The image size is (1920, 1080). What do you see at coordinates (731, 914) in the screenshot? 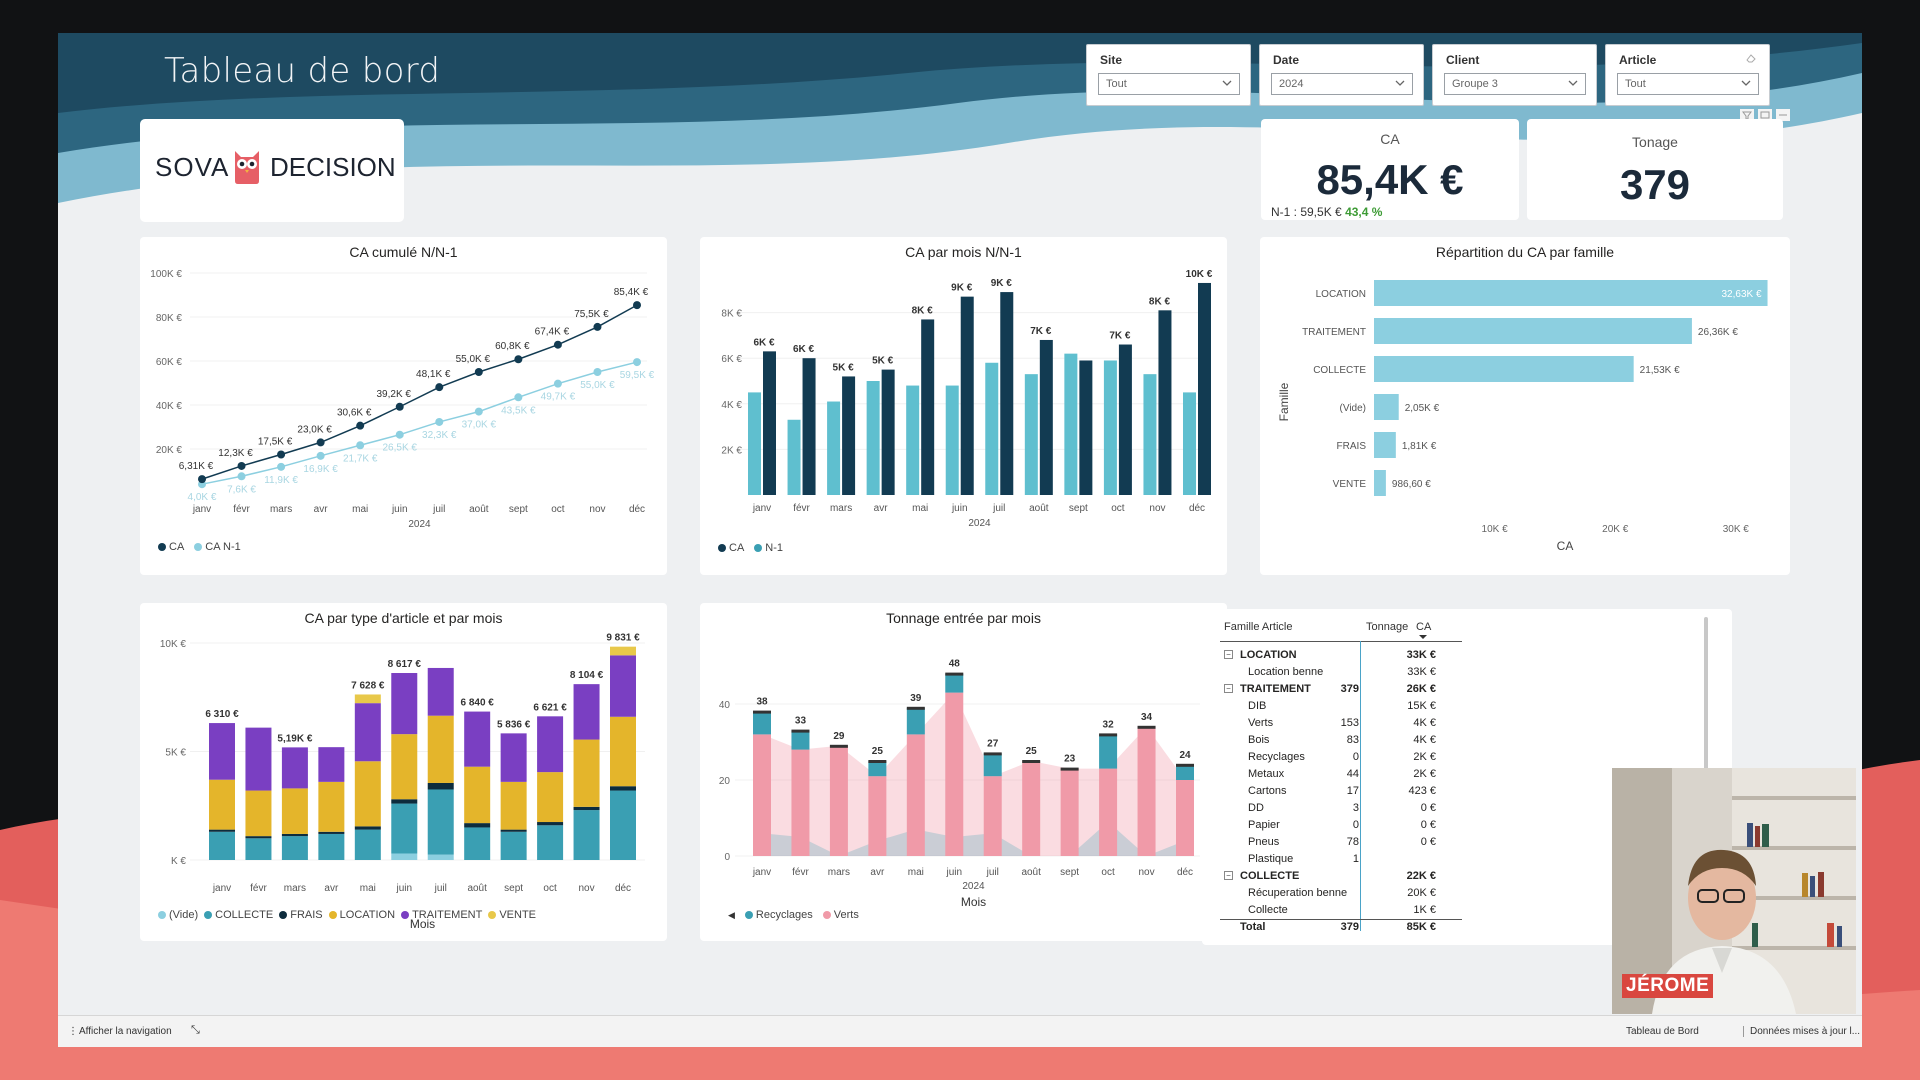
I see `legend-scroll-left-icon: ◀` at bounding box center [731, 914].